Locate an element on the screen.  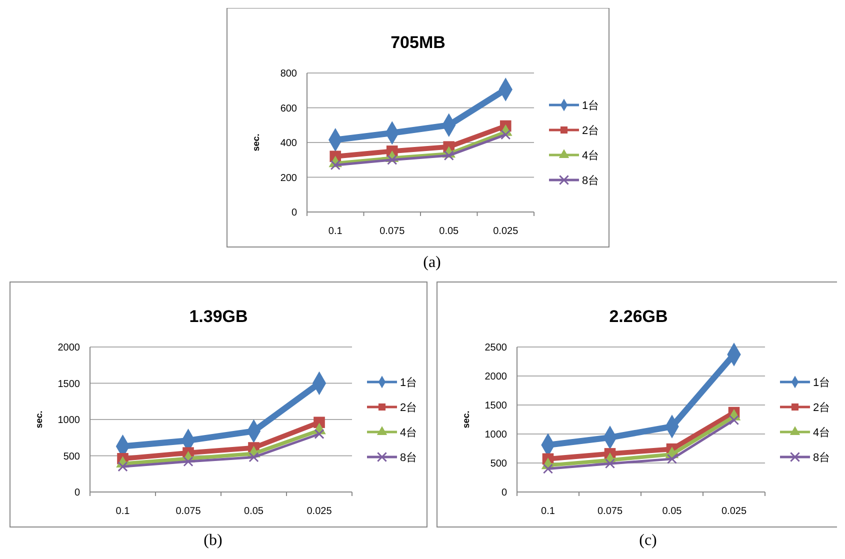
y-tick-label: 800 is located at coordinates (289, 74).